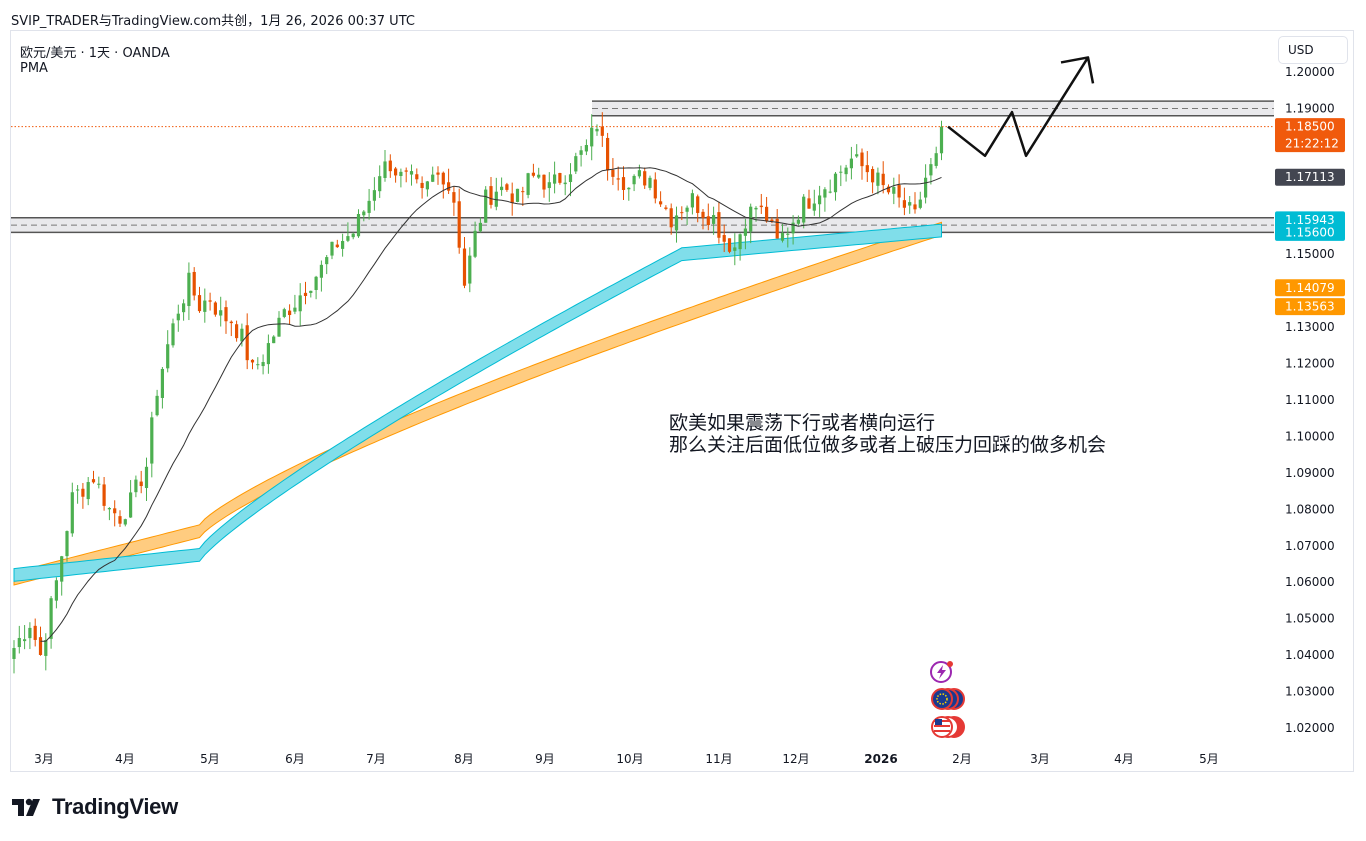 This screenshot has width=1366, height=841. I want to click on indicator-label: PMA, so click(34, 68).